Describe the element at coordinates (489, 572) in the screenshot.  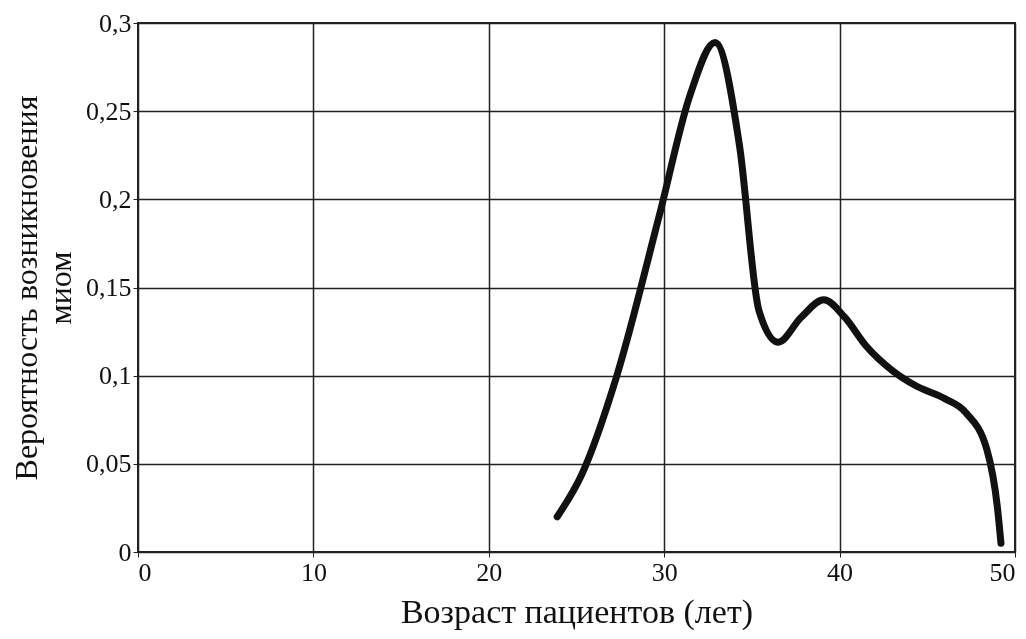
I see `x-tick-label: 20` at that location.